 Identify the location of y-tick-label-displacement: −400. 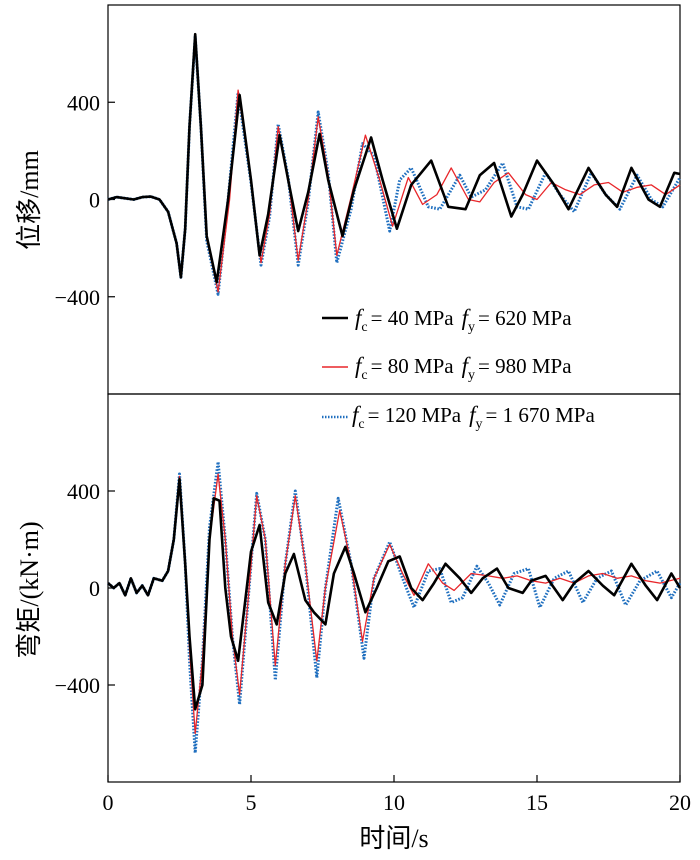
(77, 297).